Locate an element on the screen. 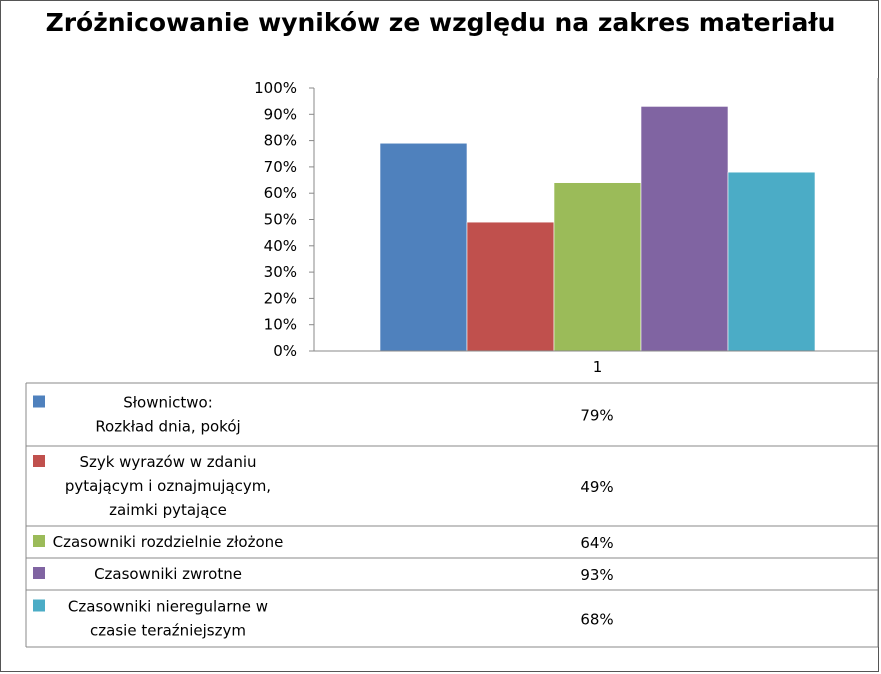  legend-label: Słownictwo: is located at coordinates (168, 403).